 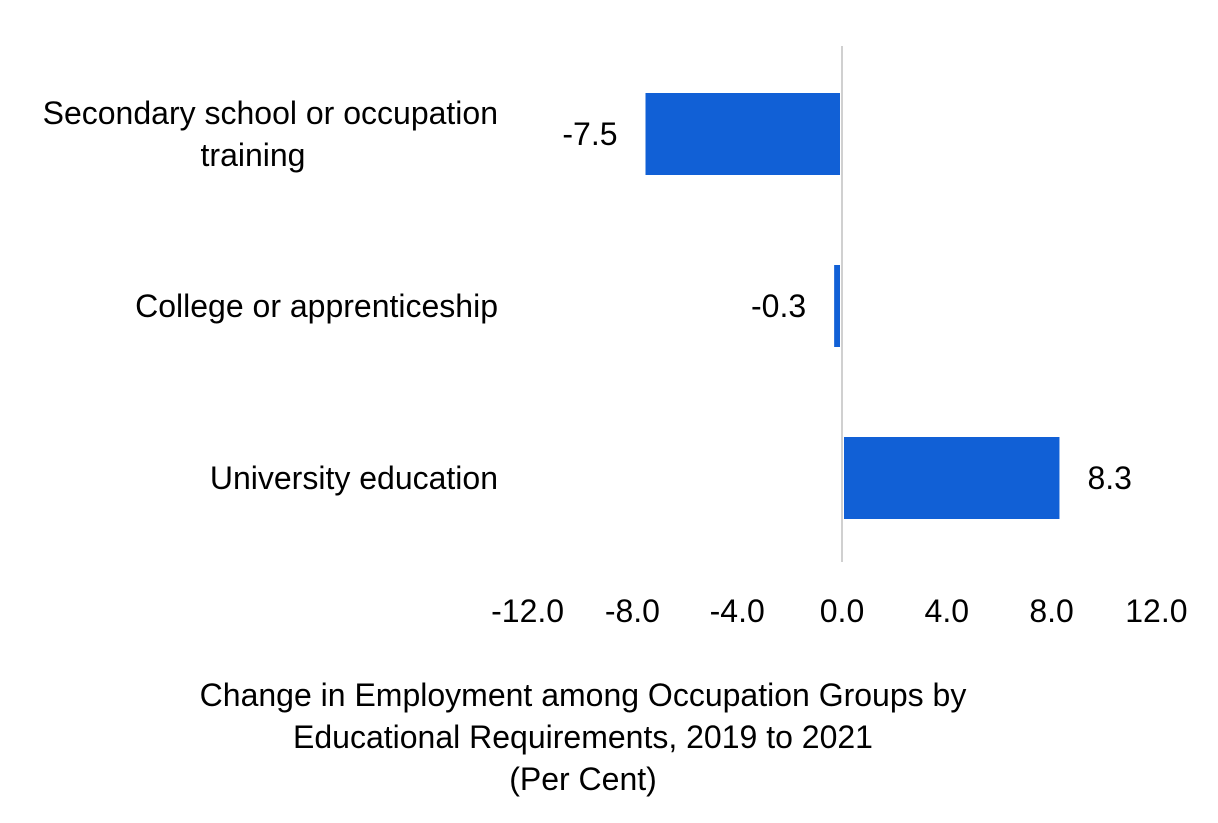 I want to click on x-tick-labels-layer: -12.0 -8.0 -4.0 0.0 4.0 8.0 12.0, so click(x=839, y=611).